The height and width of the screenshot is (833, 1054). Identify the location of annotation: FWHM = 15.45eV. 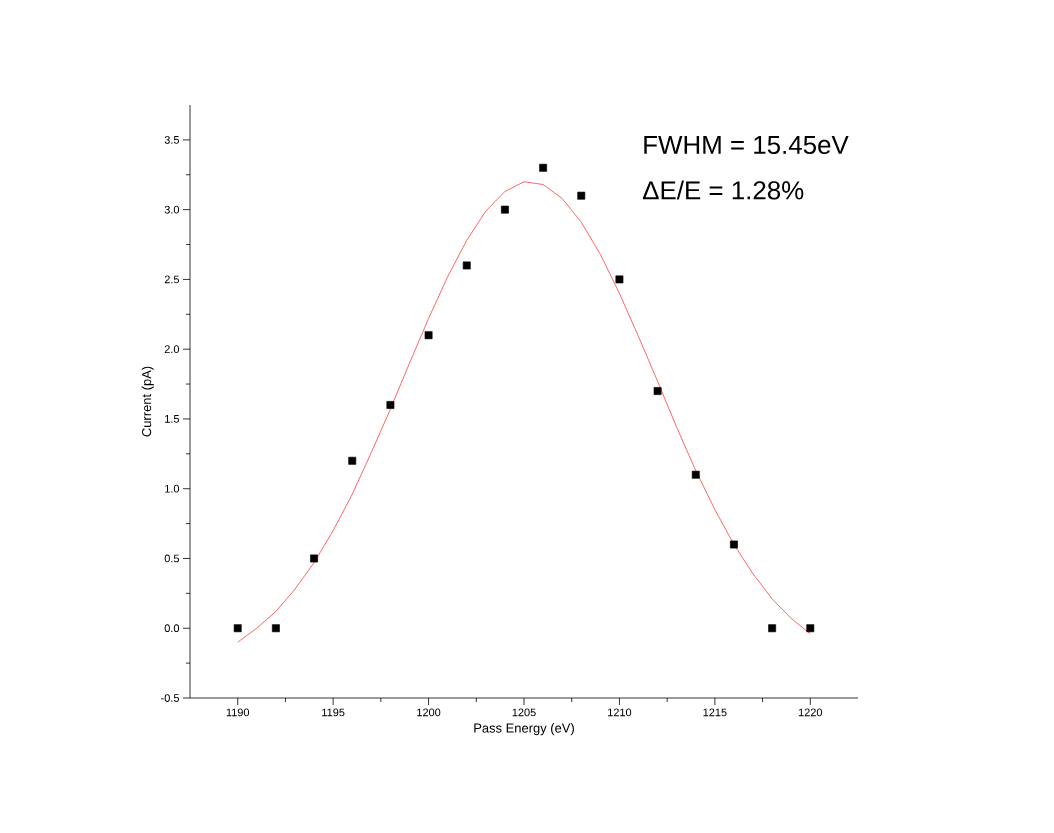
(746, 145).